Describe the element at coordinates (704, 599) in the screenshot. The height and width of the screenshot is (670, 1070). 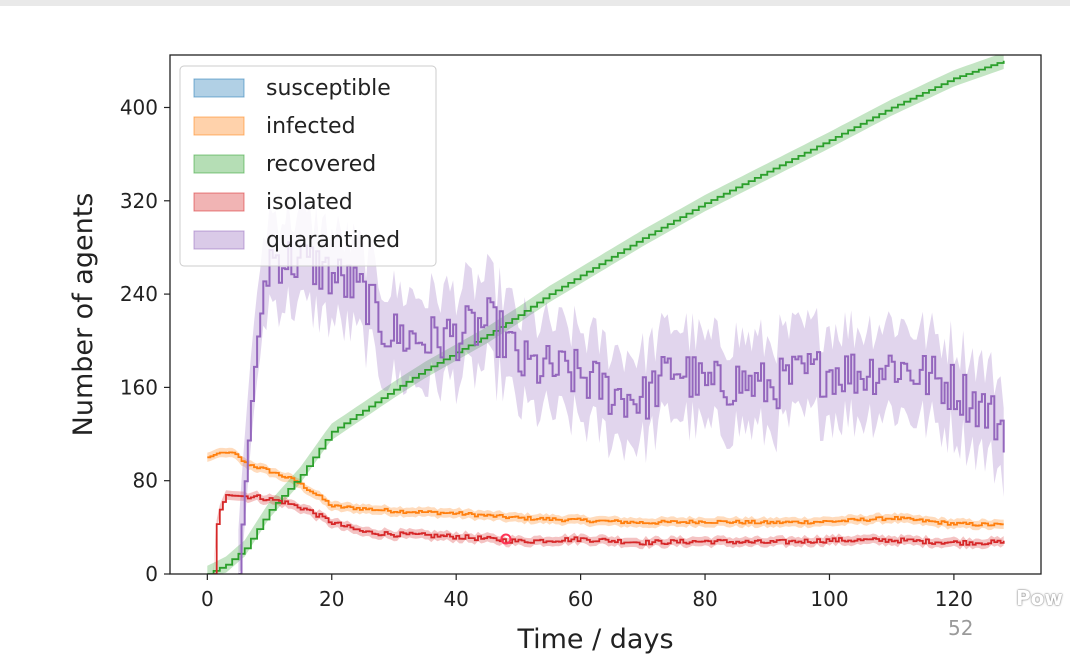
I see `x-tick-label: 80` at that location.